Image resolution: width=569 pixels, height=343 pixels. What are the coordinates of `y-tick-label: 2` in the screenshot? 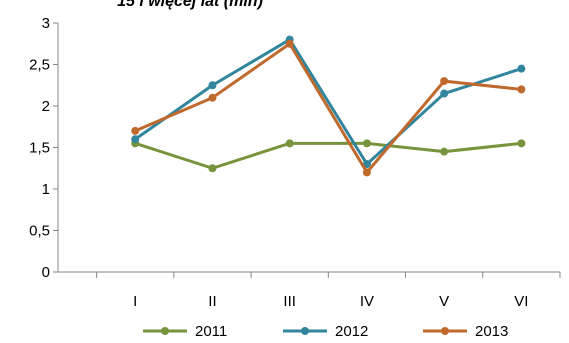 It's located at (46, 106).